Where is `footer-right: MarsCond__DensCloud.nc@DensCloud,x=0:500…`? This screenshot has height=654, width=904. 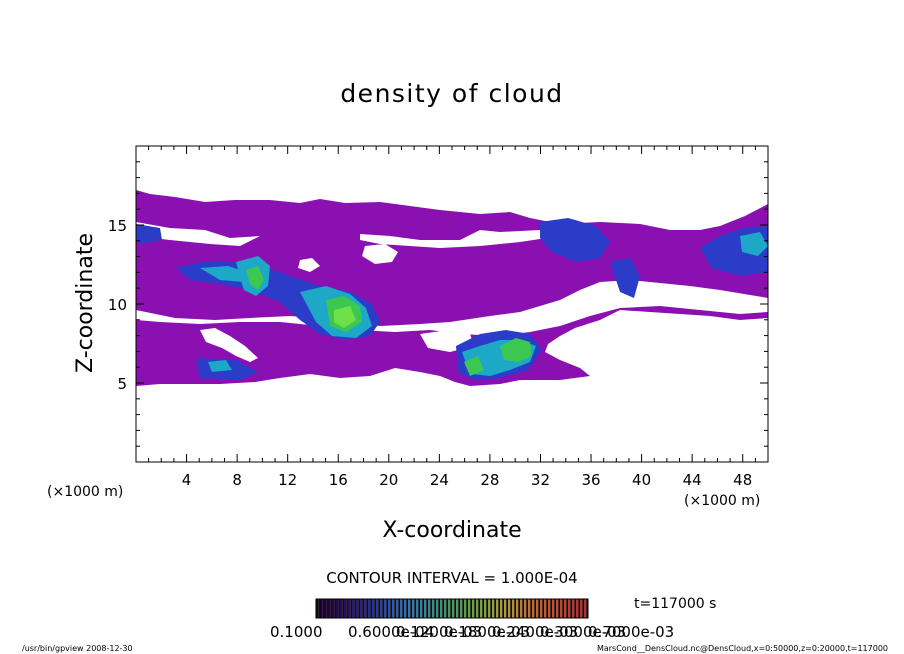
footer-right: MarsCond__DensCloud.nc@DensCloud,x=0:500… is located at coordinates (742, 648).